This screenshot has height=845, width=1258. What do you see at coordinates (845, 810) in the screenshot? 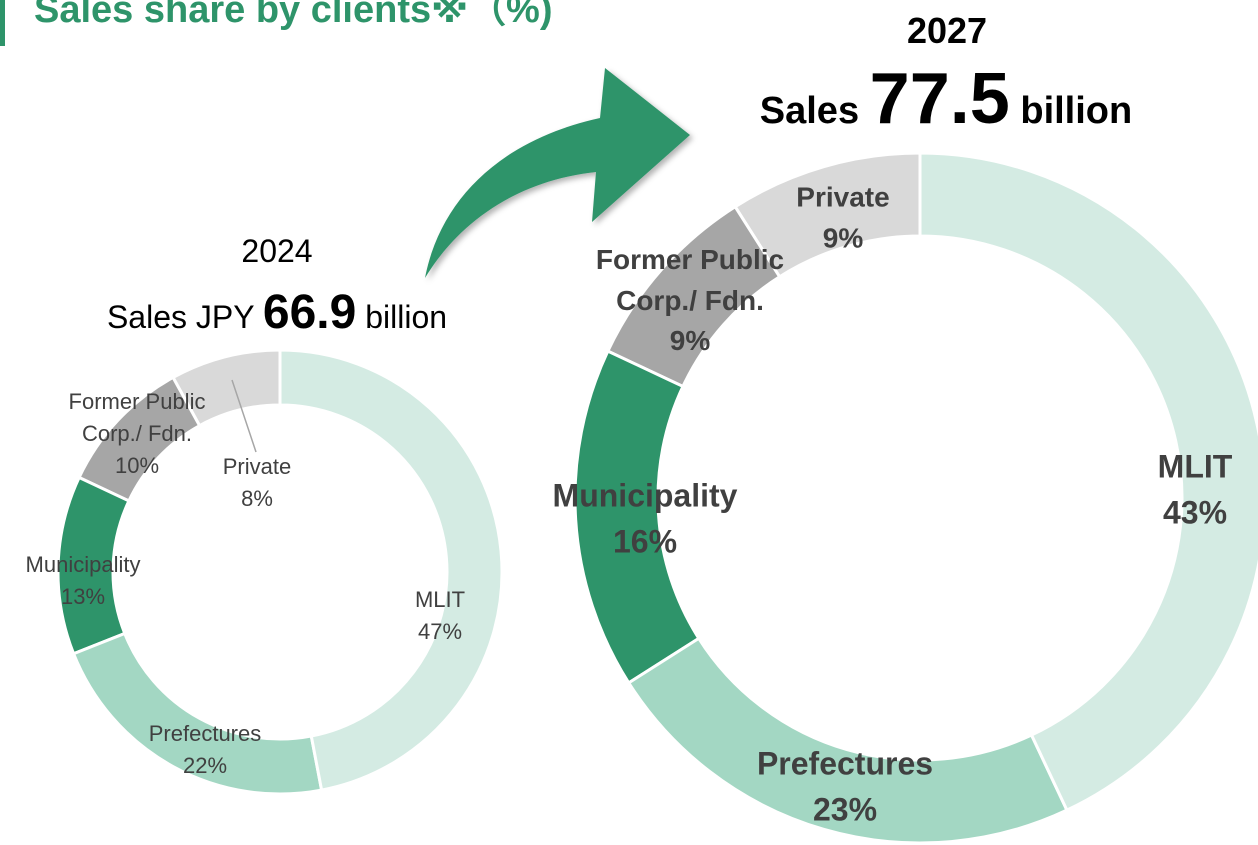
I see `value-label: 23%` at bounding box center [845, 810].